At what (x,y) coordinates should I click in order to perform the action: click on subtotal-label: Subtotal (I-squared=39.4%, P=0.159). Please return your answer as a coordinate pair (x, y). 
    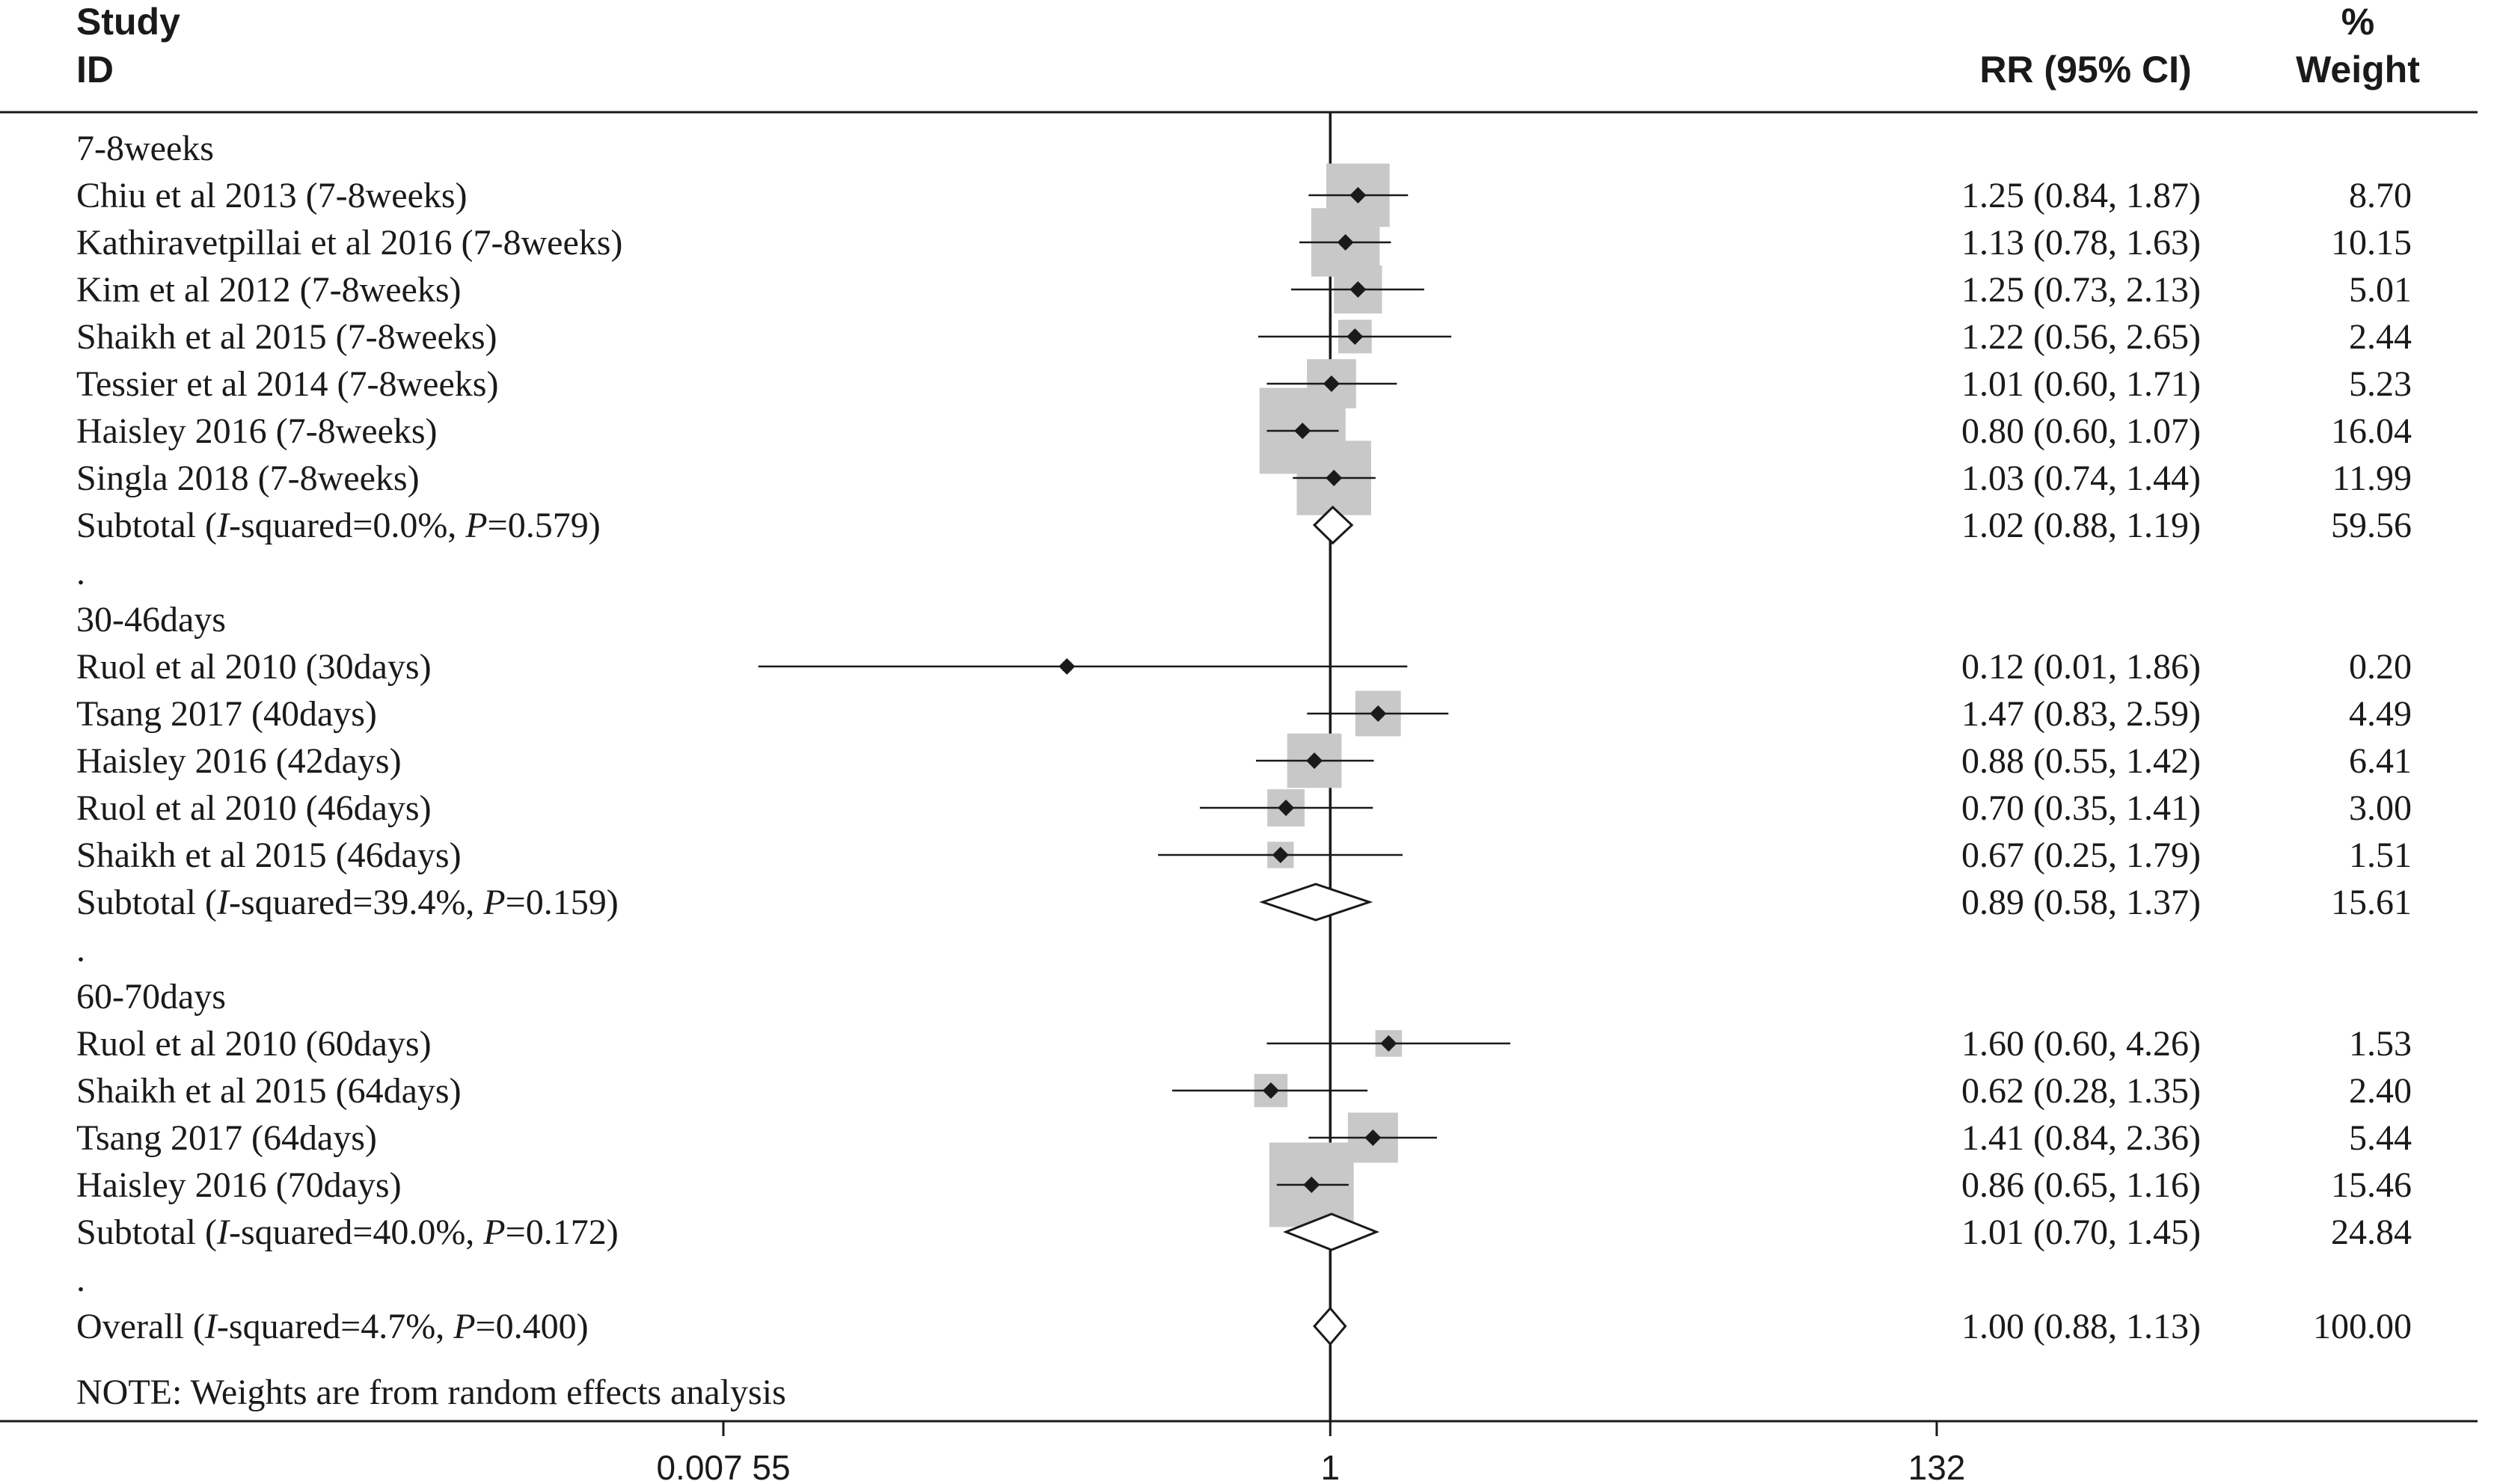
    Looking at the image, I should click on (348, 902).